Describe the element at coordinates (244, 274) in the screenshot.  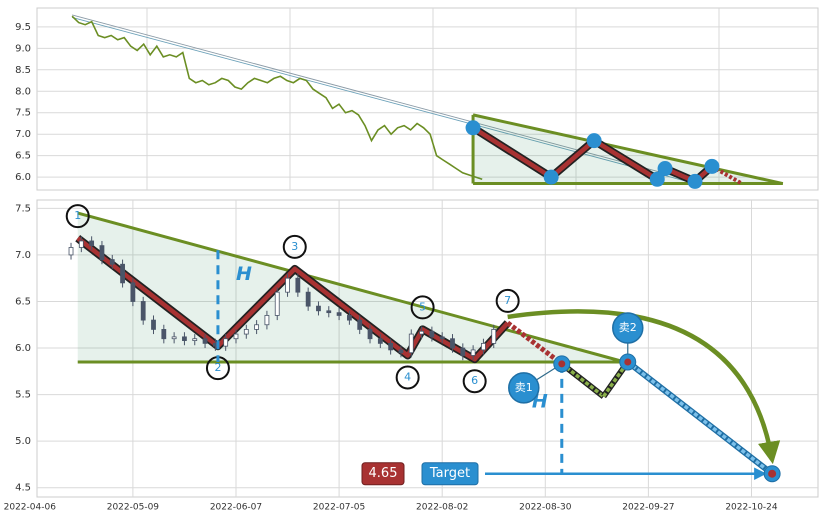
I see `height-label: H` at that location.